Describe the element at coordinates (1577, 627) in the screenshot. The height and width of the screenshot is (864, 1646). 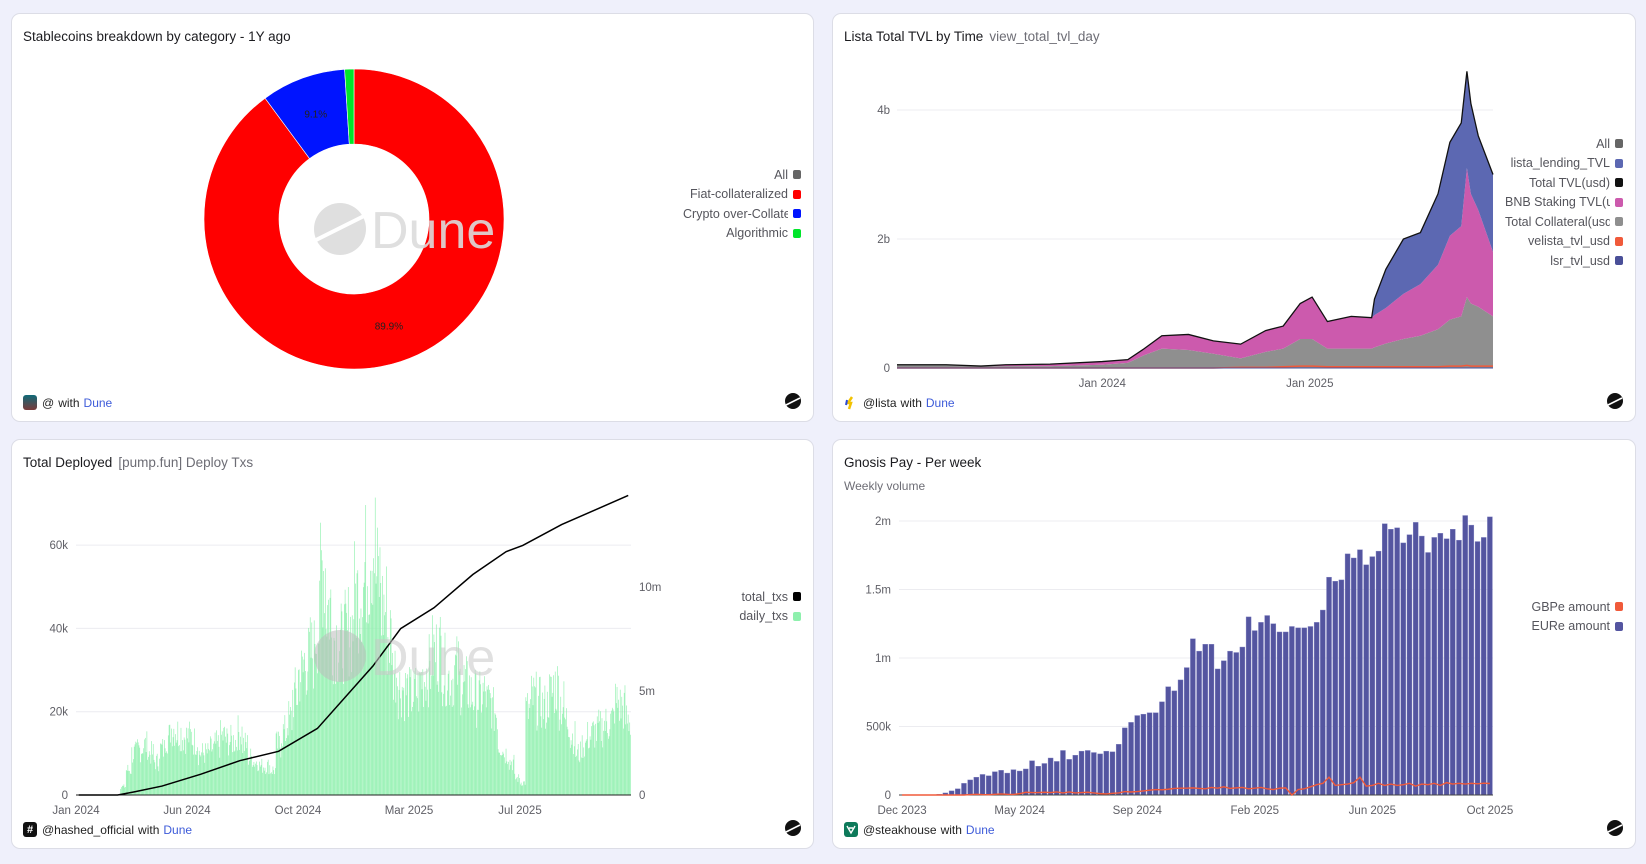
I see `legend-item: EURe amount` at that location.